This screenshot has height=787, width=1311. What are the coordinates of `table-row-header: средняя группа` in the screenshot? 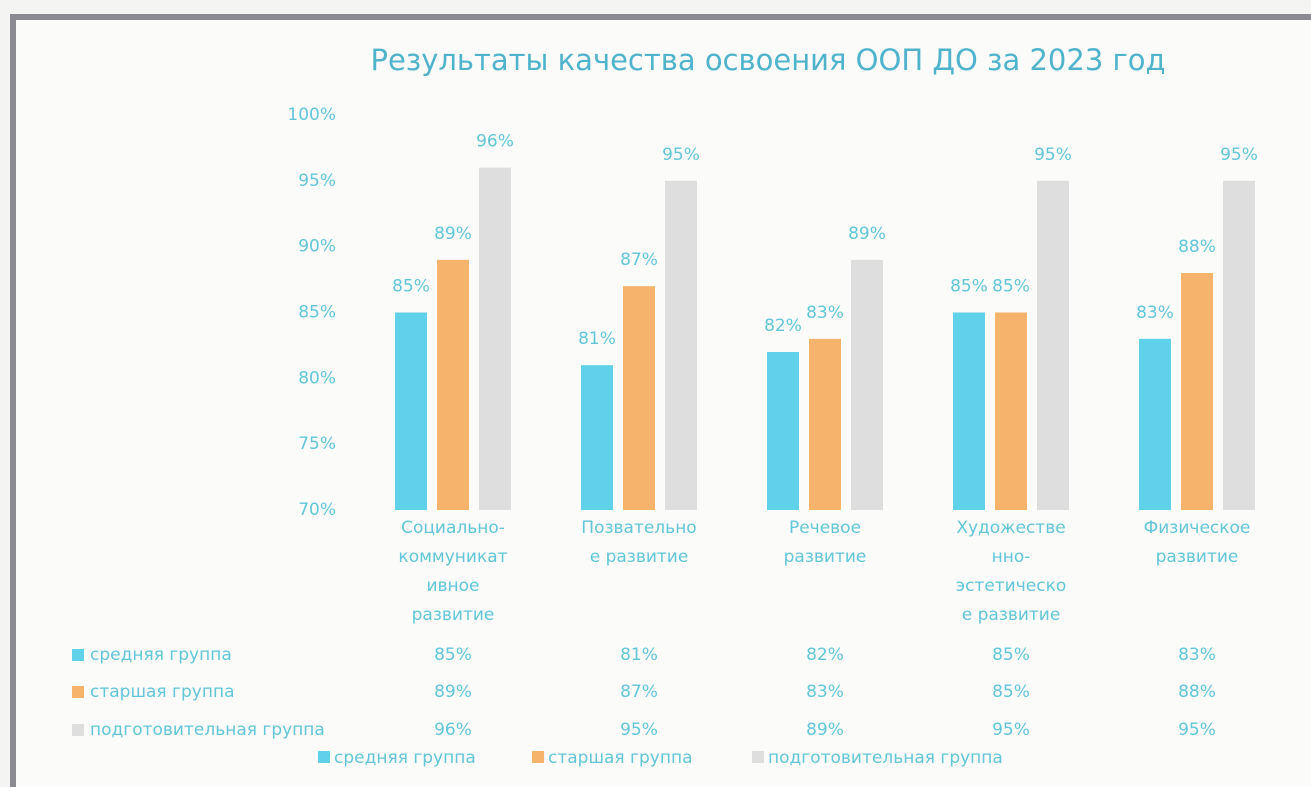 It's located at (161, 655).